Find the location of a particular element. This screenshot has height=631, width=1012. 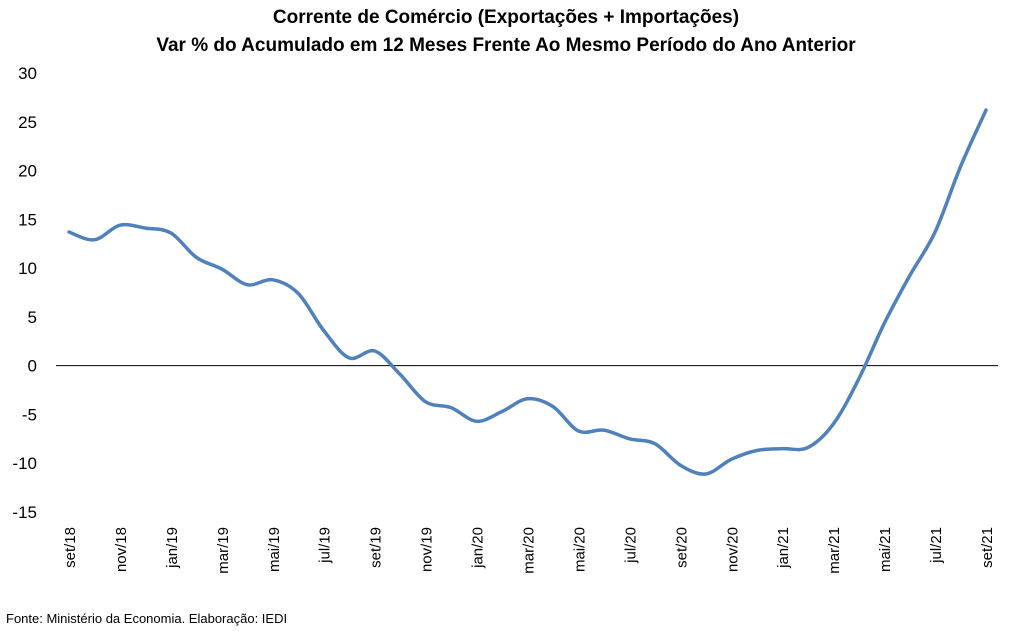

x-tick-label: set/18 is located at coordinates (70, 547).